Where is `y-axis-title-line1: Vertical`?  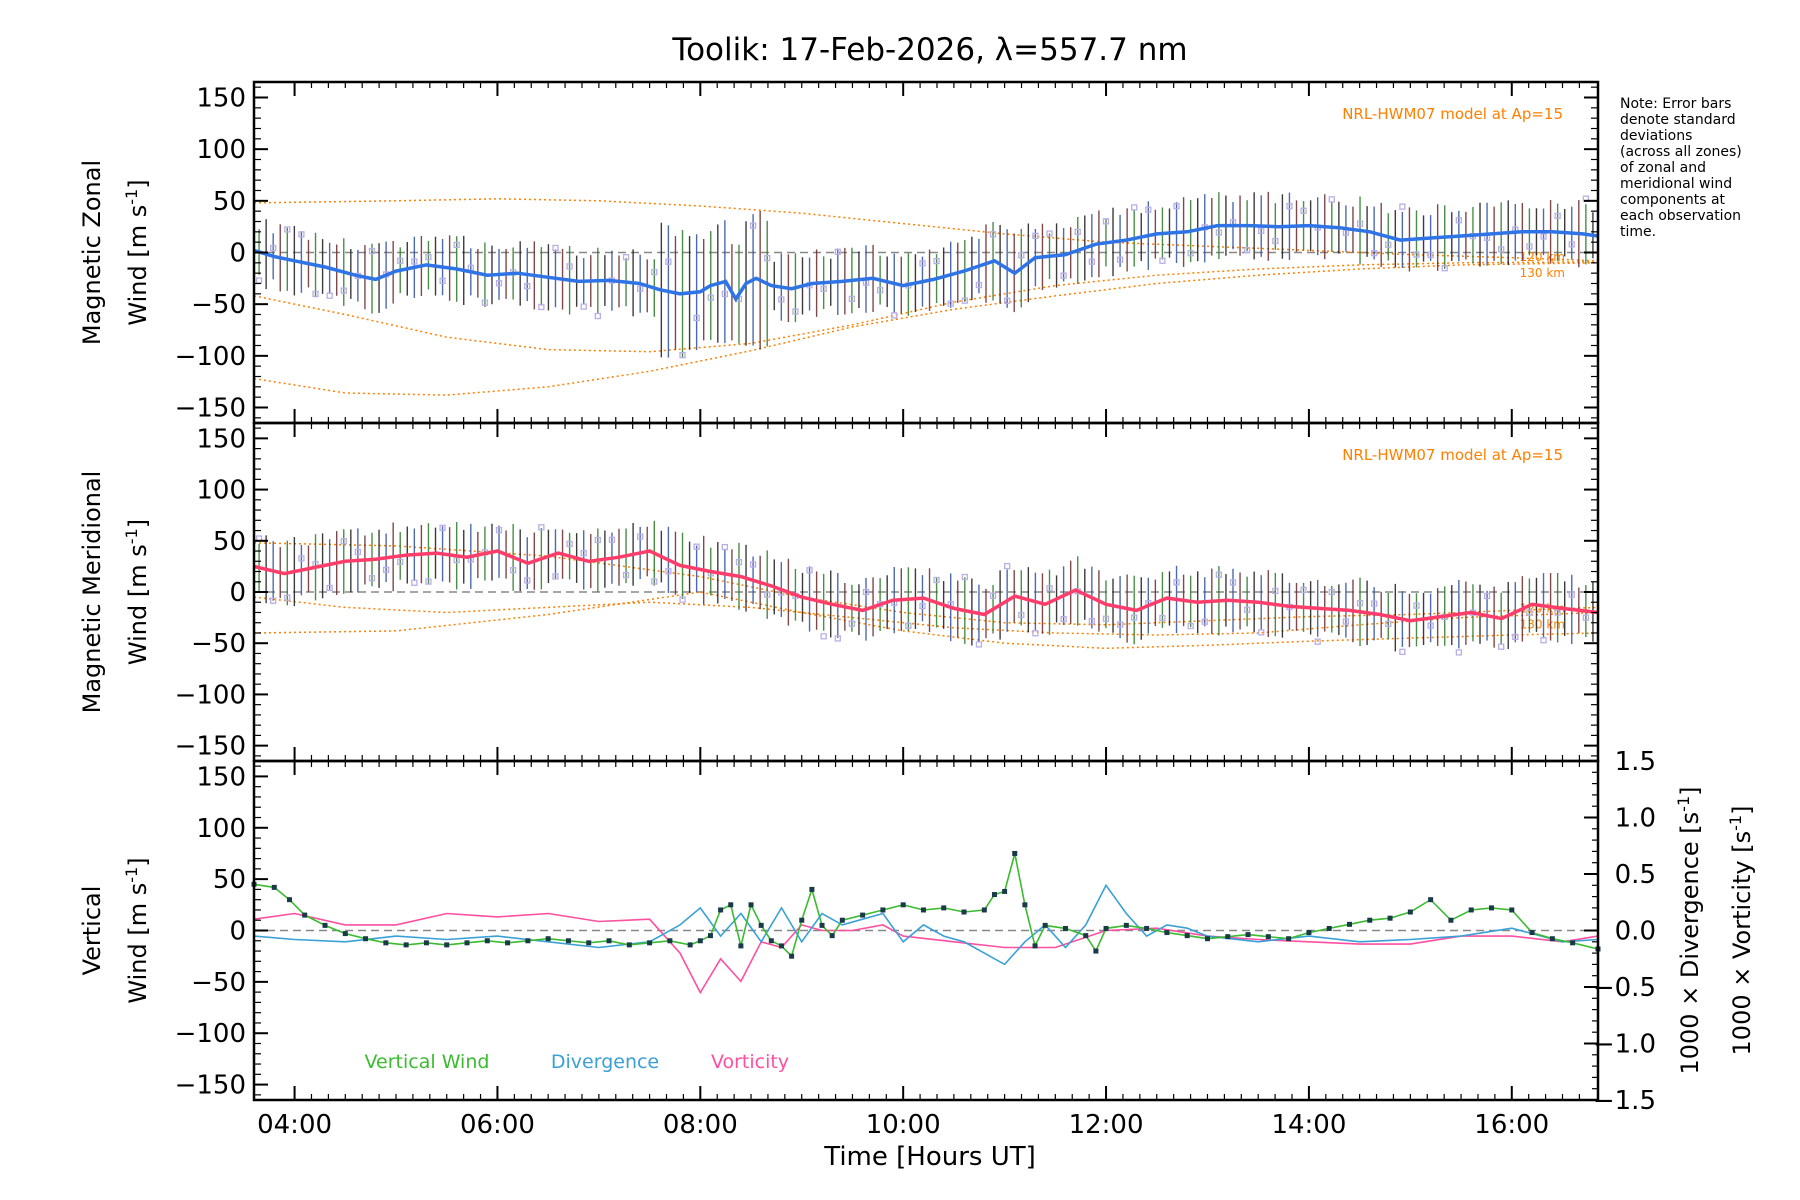
y-axis-title-line1: Vertical is located at coordinates (92, 931).